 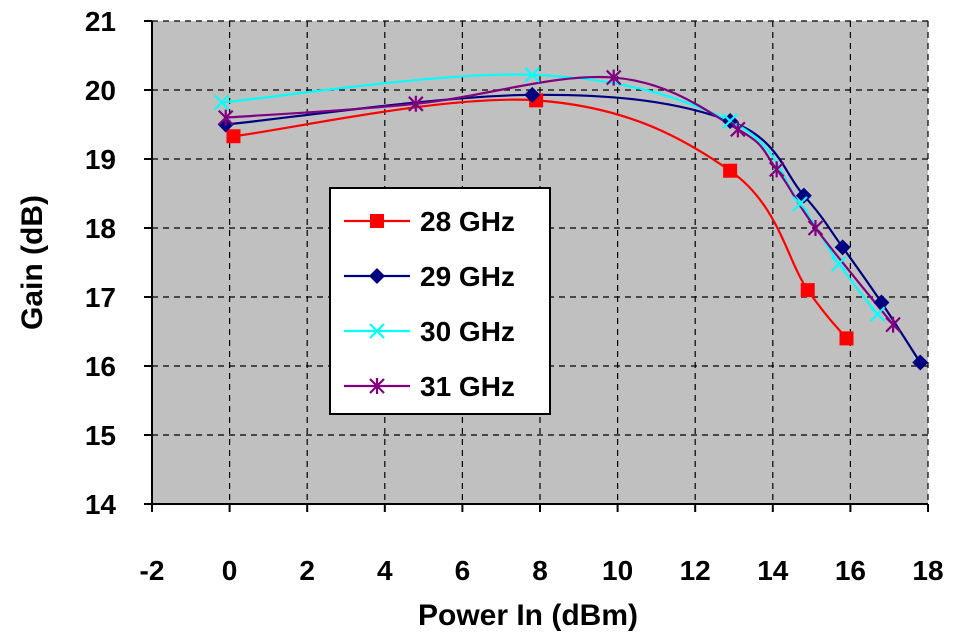 What do you see at coordinates (152, 570) in the screenshot?
I see `x-tick-label: -2` at bounding box center [152, 570].